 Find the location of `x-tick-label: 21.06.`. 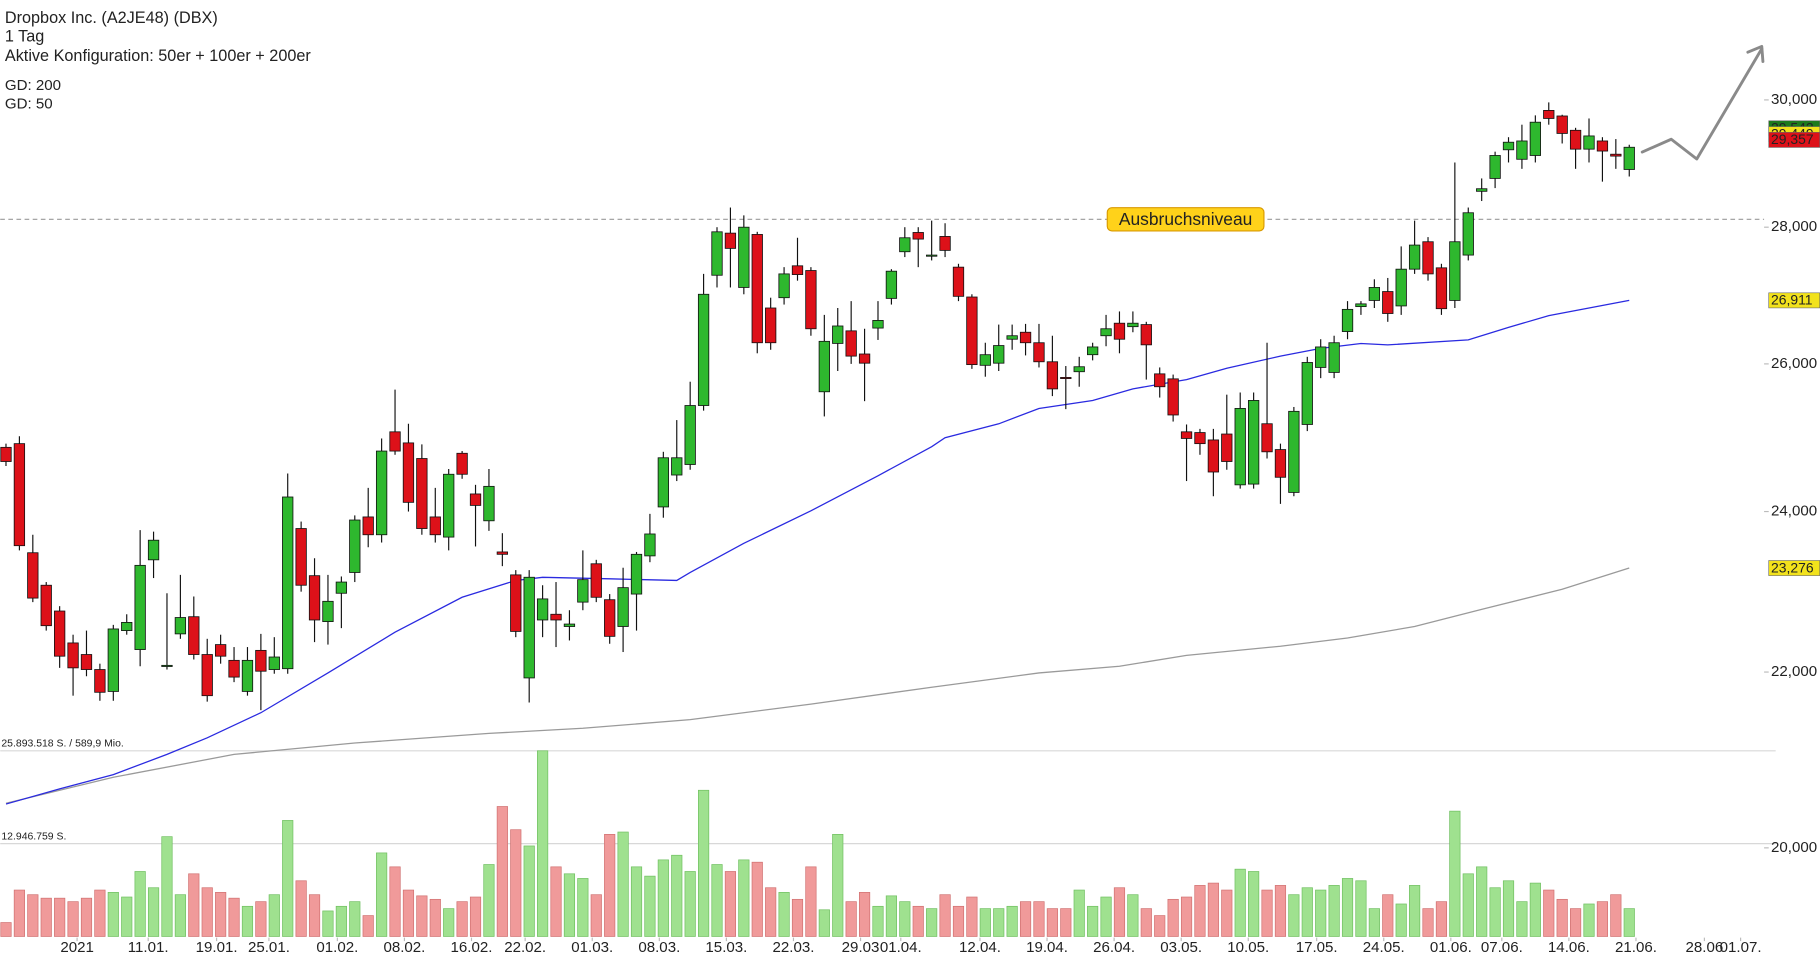

x-tick-label: 21.06. is located at coordinates (1636, 947).